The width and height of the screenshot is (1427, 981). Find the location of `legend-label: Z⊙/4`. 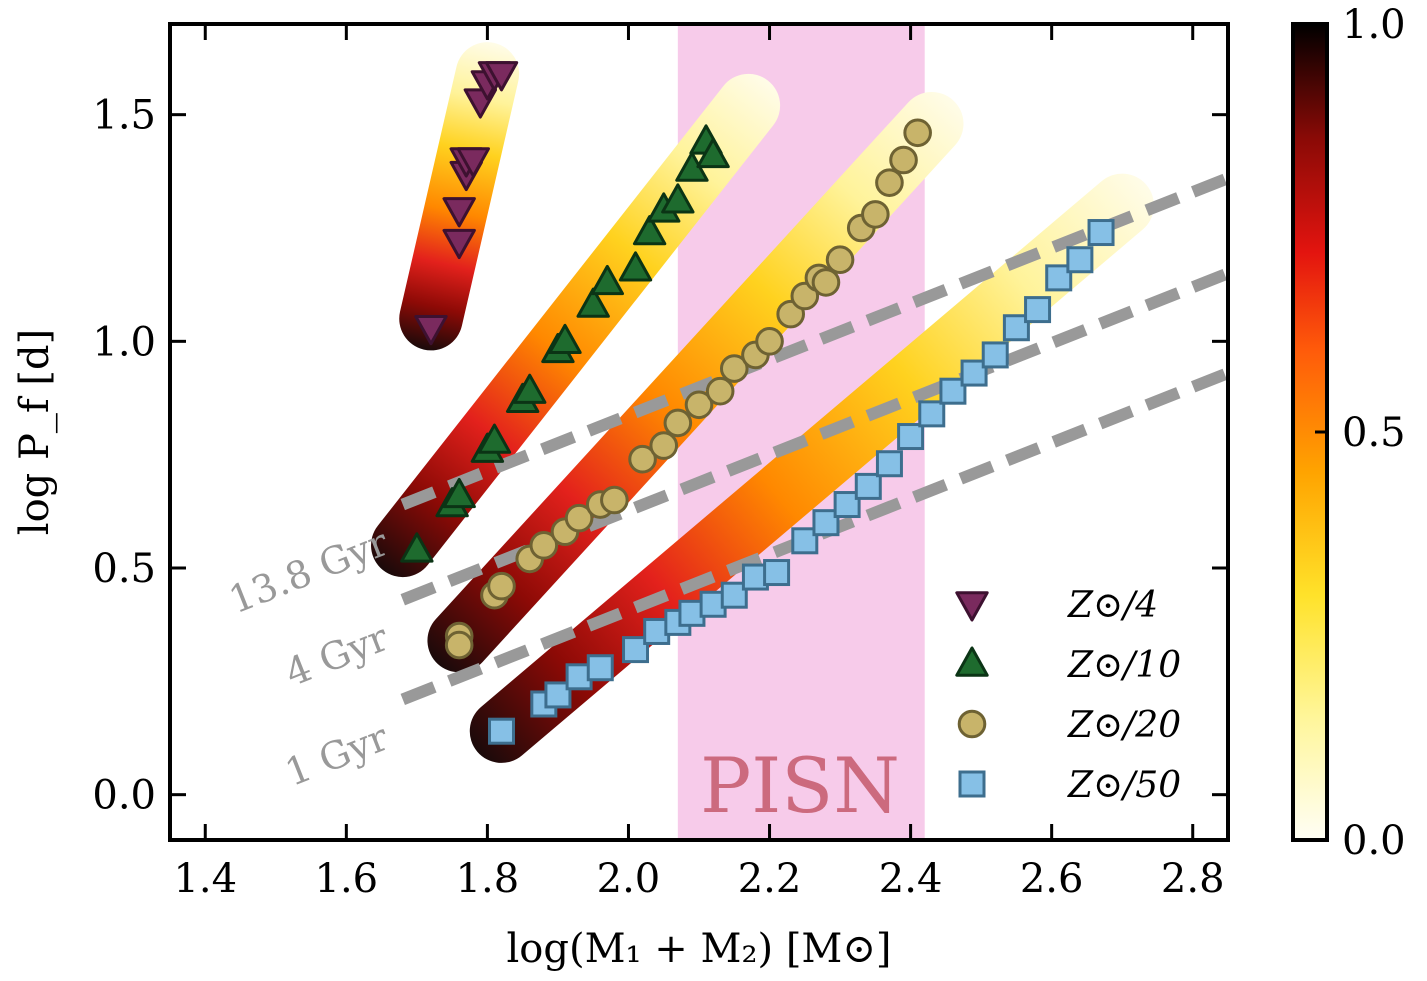

legend-label: Z⊙/4 is located at coordinates (1112, 605).